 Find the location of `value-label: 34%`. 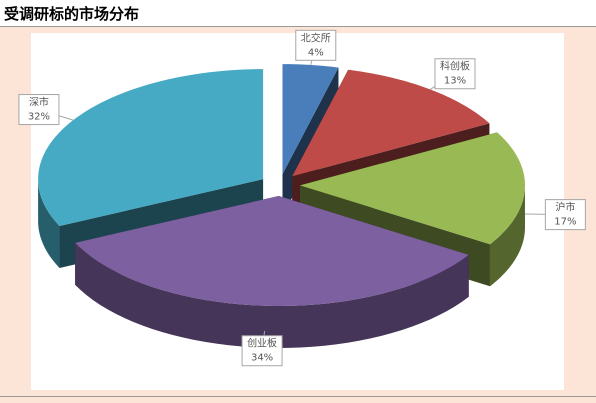

value-label: 34% is located at coordinates (262, 358).